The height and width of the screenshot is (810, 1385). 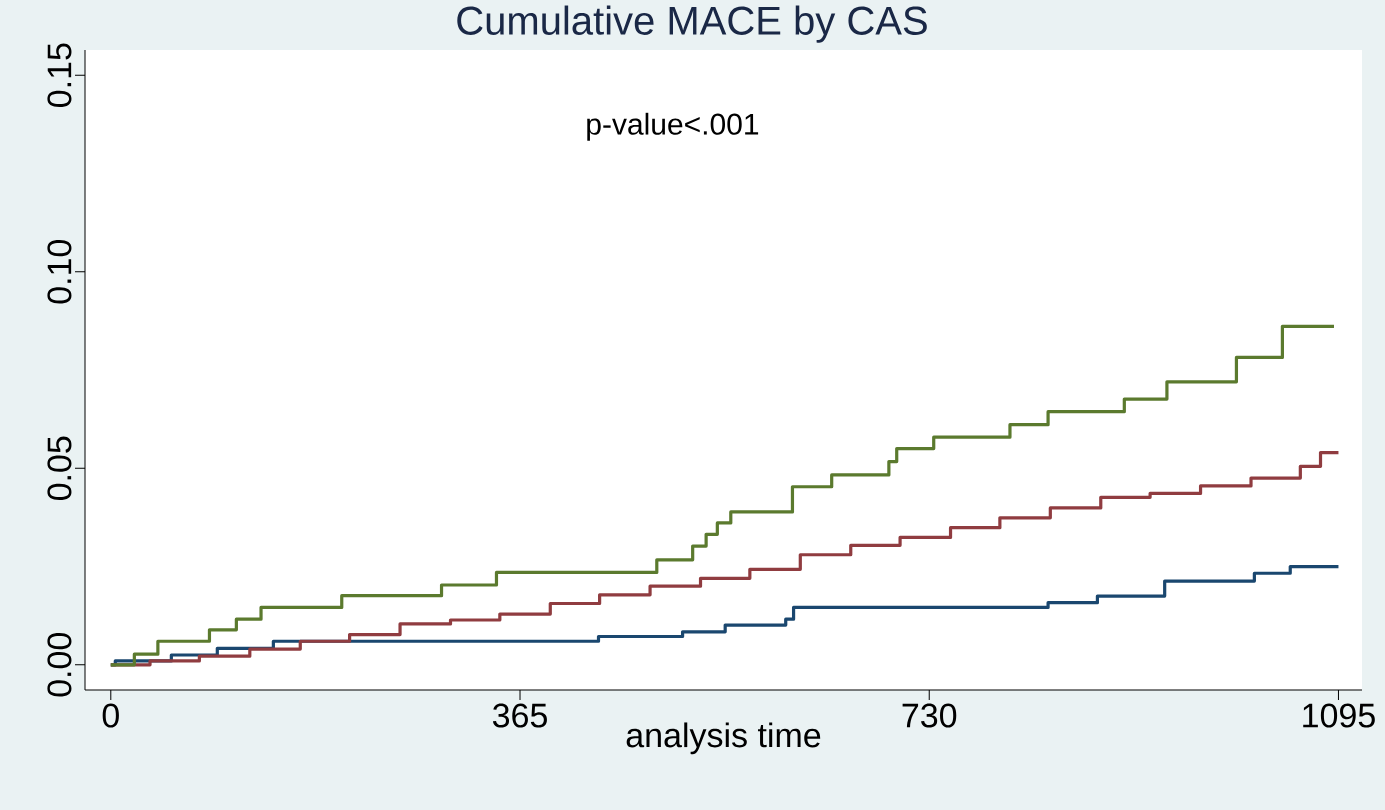 What do you see at coordinates (929, 715) in the screenshot?
I see `x-tick-label: 730` at bounding box center [929, 715].